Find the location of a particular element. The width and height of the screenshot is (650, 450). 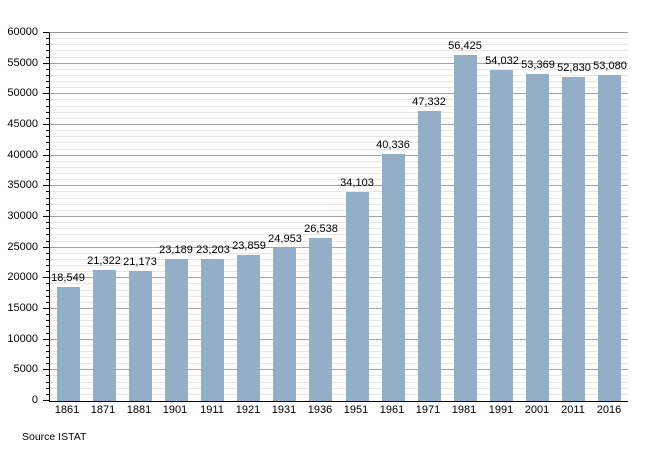

y-axis-tick-label: 10000 is located at coordinates (22, 339).